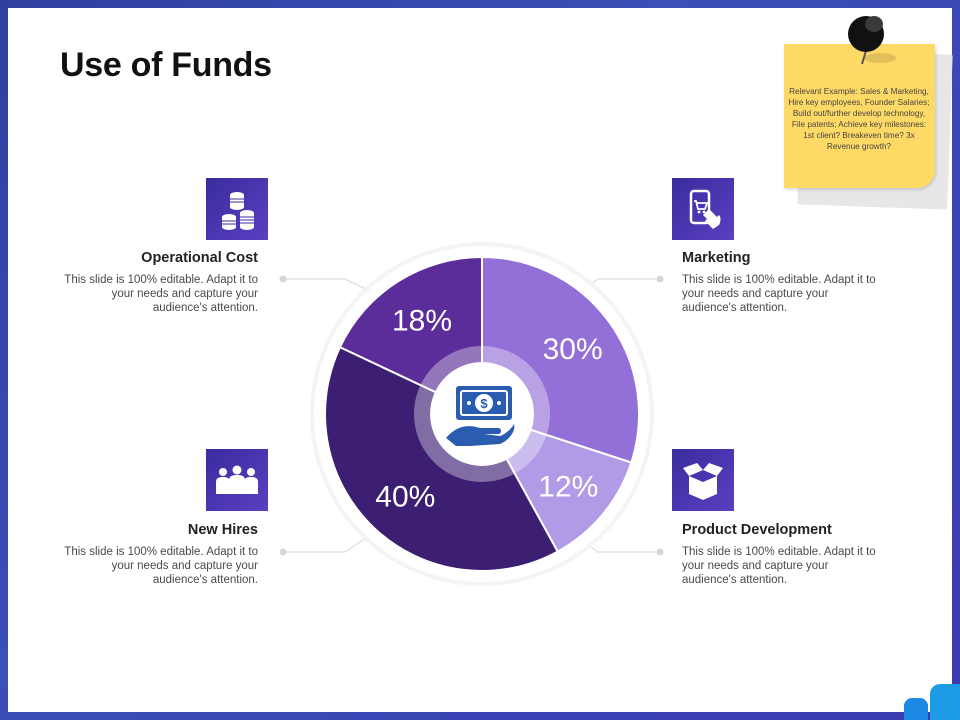 The image size is (960, 720). I want to click on connector-operational-cost, so click(328, 285).